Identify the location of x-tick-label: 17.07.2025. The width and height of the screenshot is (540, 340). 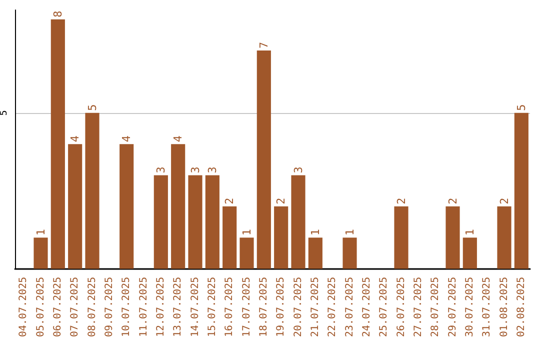
(246, 307).